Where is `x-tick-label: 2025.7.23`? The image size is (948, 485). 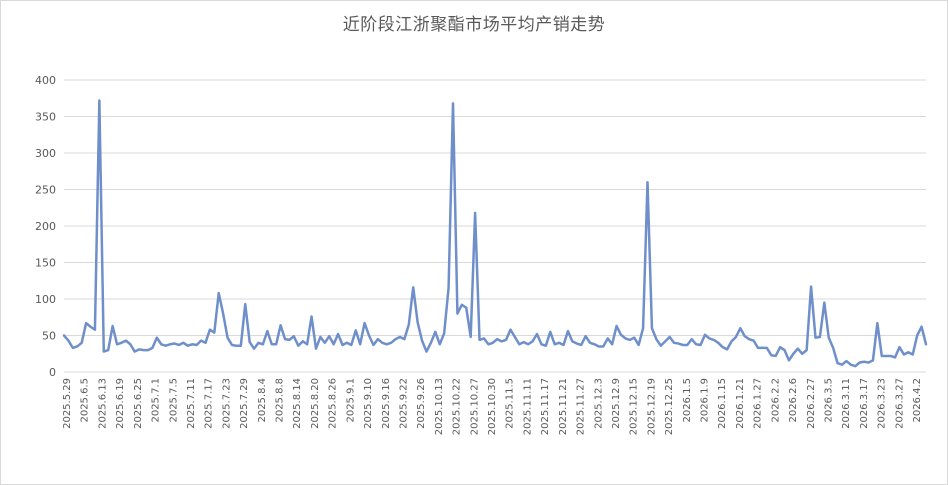
x-tick-label: 2025.7.23 is located at coordinates (226, 403).